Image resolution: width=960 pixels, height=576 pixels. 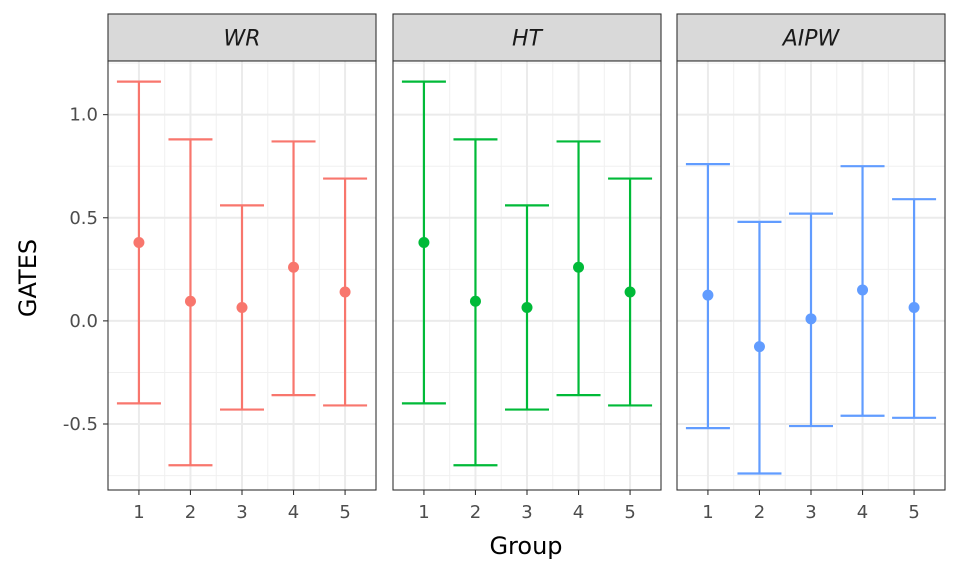 What do you see at coordinates (80, 424) in the screenshot?
I see `y-tick-label: -0.5` at bounding box center [80, 424].